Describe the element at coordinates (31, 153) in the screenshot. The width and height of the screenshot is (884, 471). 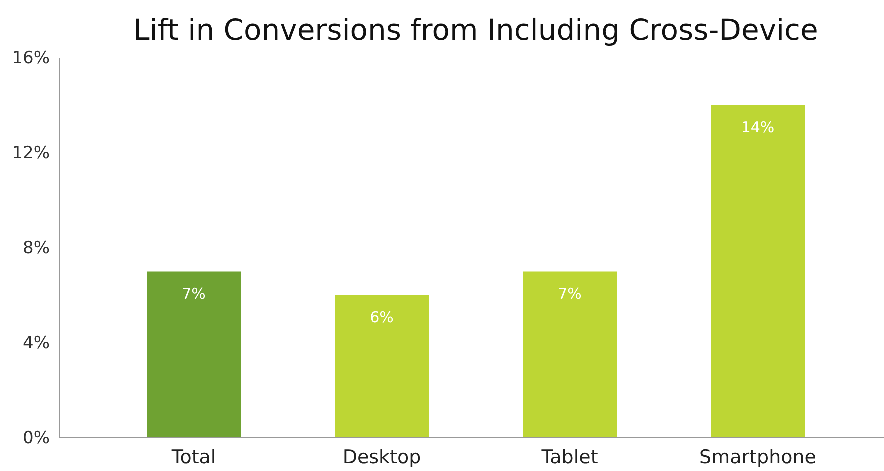
I see `y-tick-label: 12%` at that location.